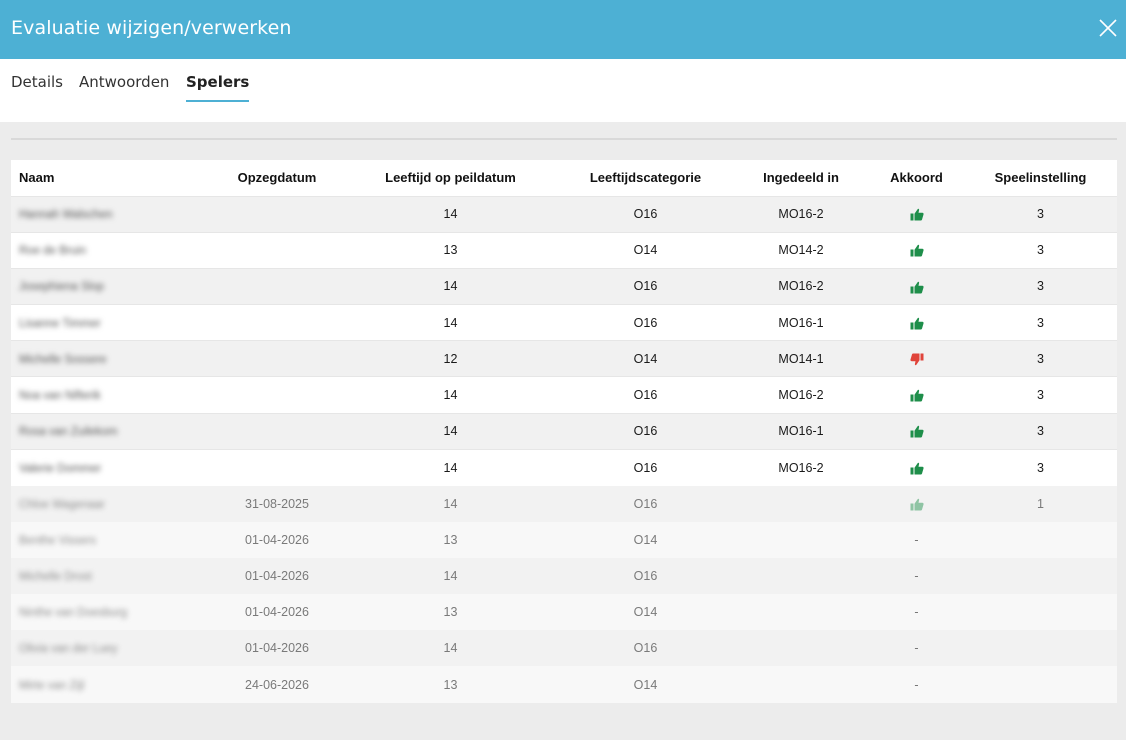 This screenshot has height=740, width=1126. What do you see at coordinates (218, 87) in the screenshot?
I see `tab-spelers: Spelers` at bounding box center [218, 87].